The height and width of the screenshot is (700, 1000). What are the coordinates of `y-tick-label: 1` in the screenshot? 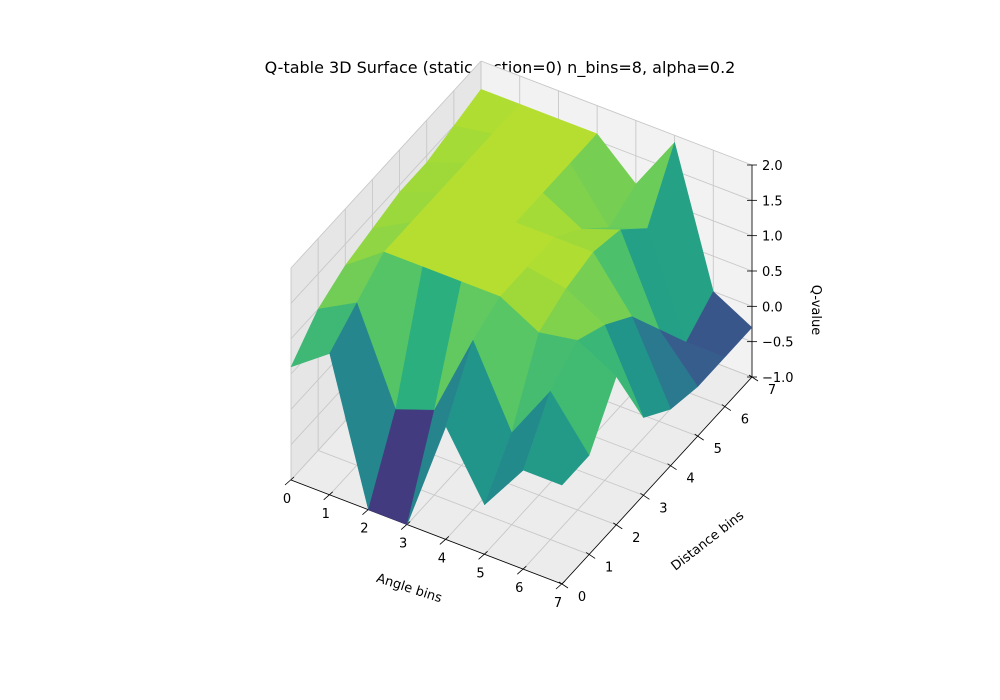 It's located at (609, 567).